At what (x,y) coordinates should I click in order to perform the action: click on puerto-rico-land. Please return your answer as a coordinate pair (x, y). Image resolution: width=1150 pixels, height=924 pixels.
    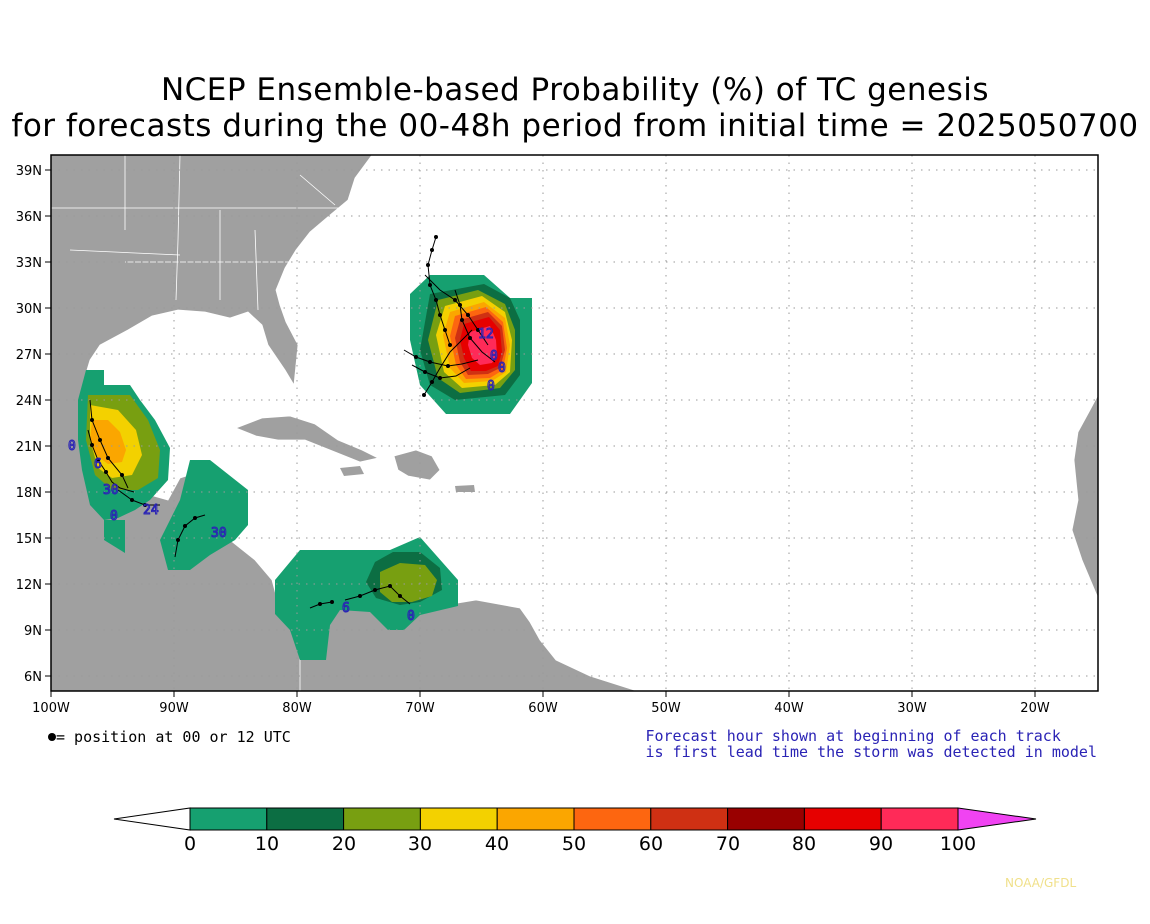
    Looking at the image, I should click on (465, 488).